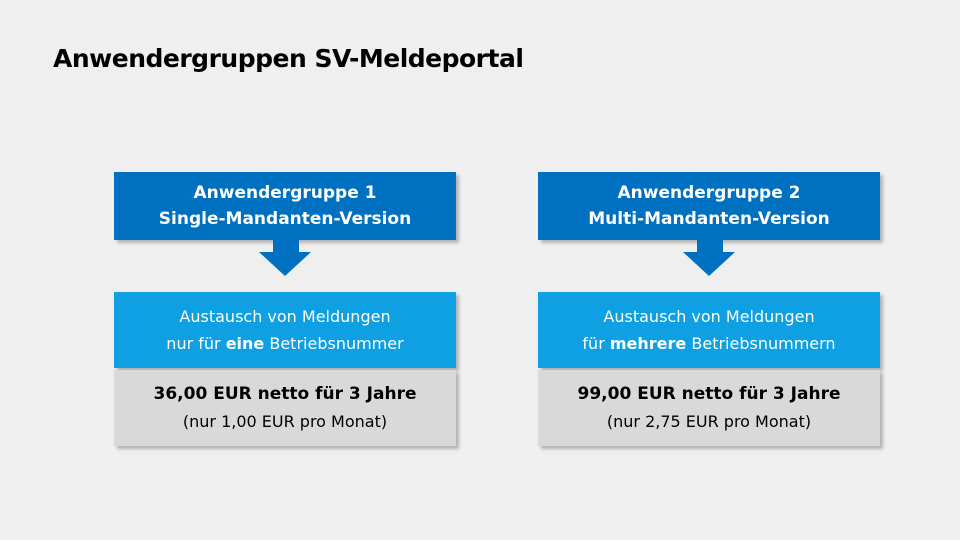 This screenshot has width=960, height=540. What do you see at coordinates (285, 394) in the screenshot?
I see `price-text: 36,00 EUR netto für 3 Jahre` at bounding box center [285, 394].